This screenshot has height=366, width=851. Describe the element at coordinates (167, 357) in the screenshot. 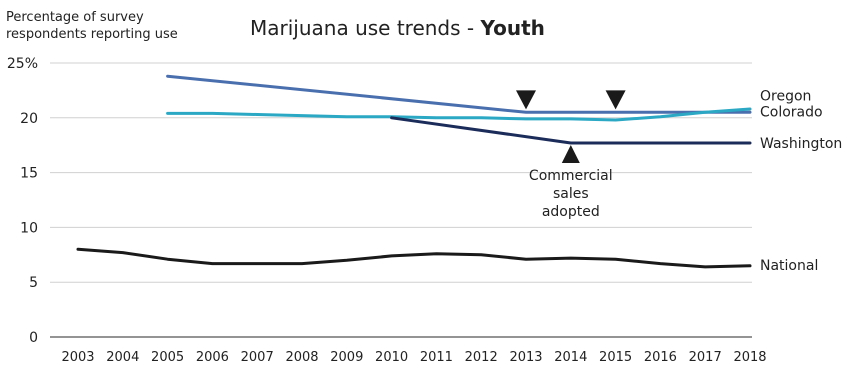

I see `x-tick-label-2005: 2005` at that location.